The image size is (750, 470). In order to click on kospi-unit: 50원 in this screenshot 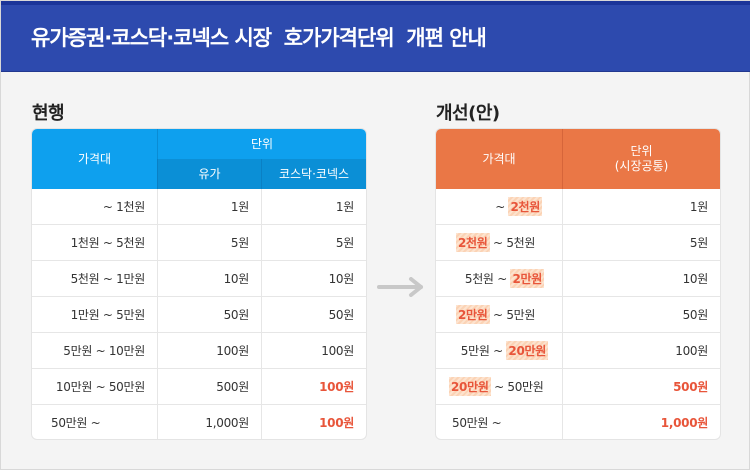, I will do `click(236, 315)`.